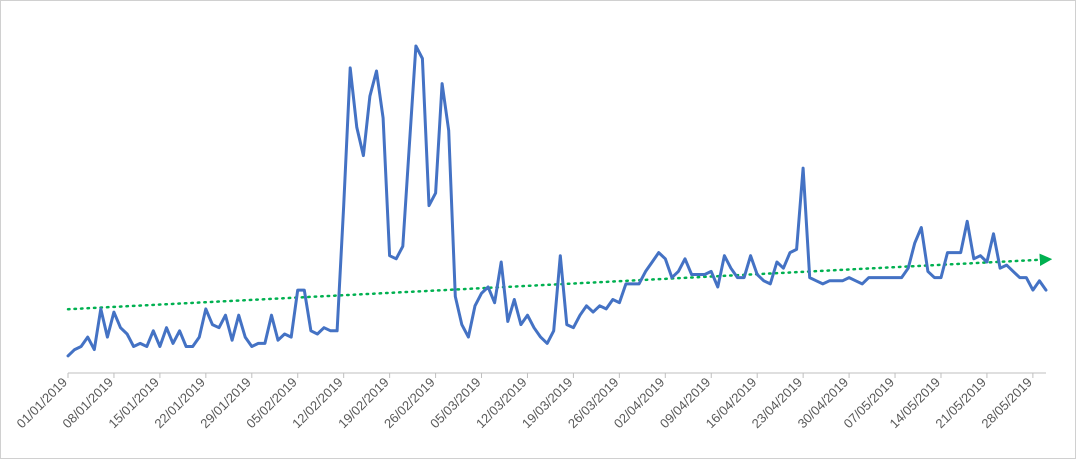 Image resolution: width=1076 pixels, height=459 pixels. What do you see at coordinates (556, 375) in the screenshot?
I see `x-axis` at bounding box center [556, 375].